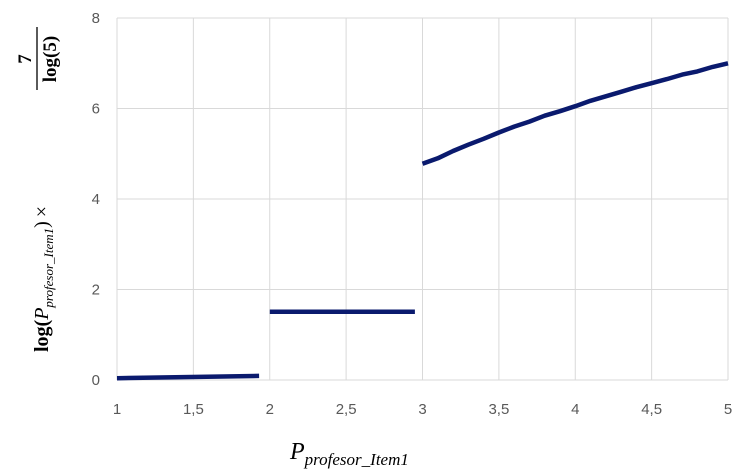  I want to click on x-axis-title-main: P, so click(297, 452).